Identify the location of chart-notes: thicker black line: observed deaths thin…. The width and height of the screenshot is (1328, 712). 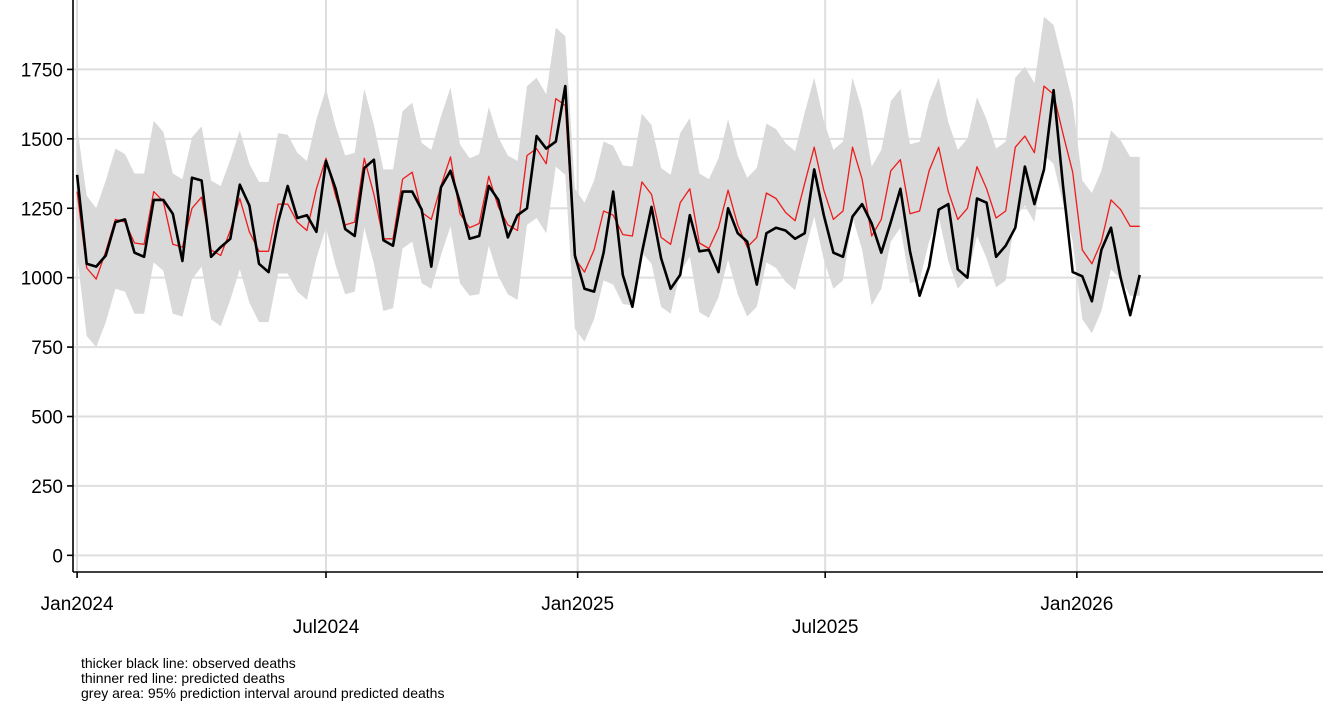
(262, 678).